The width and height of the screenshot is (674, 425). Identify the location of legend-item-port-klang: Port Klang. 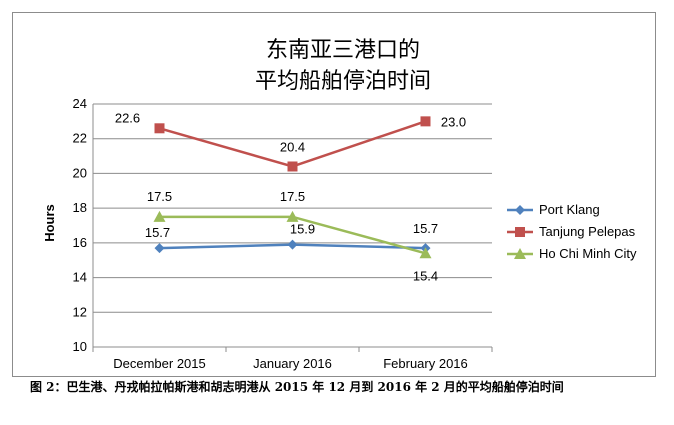
(553, 209).